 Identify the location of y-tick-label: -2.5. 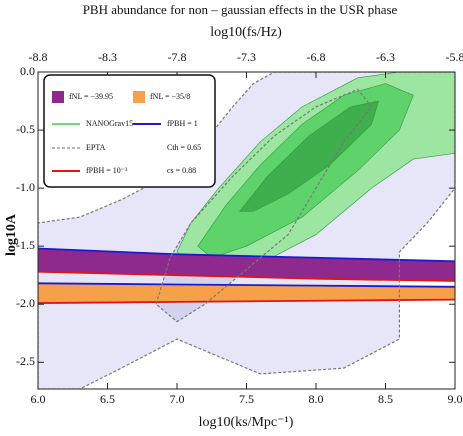
(25, 361).